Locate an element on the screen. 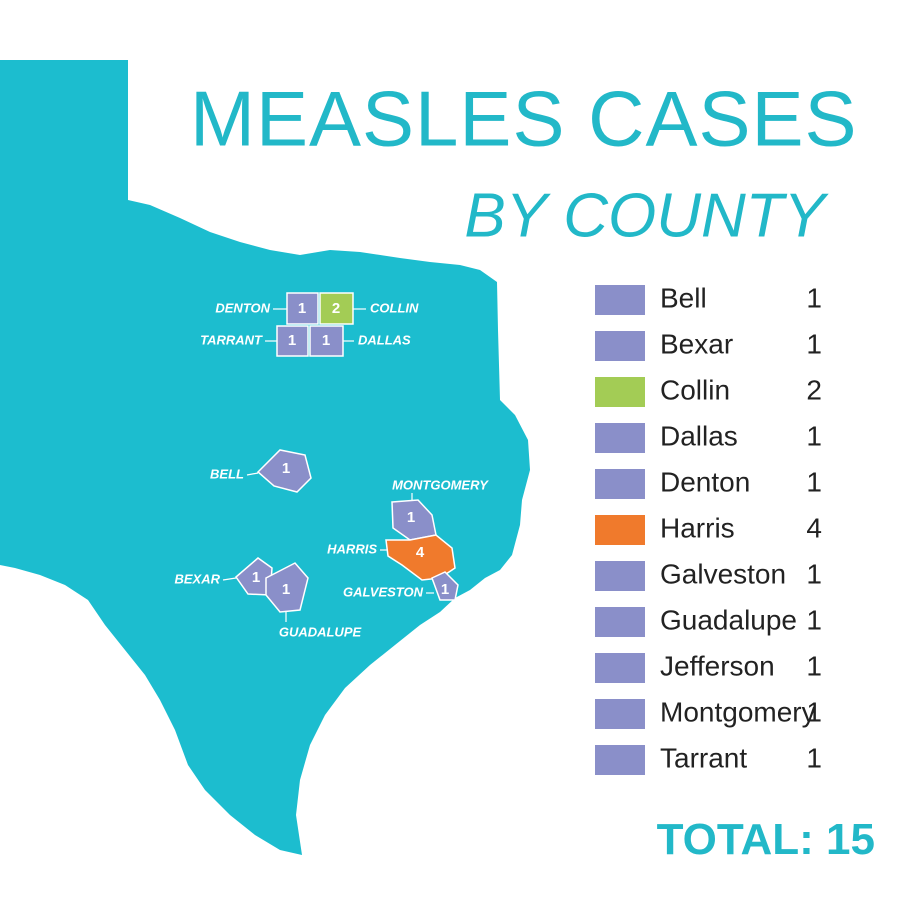 The width and height of the screenshot is (900, 900). legend-name: Bell is located at coordinates (683, 297).